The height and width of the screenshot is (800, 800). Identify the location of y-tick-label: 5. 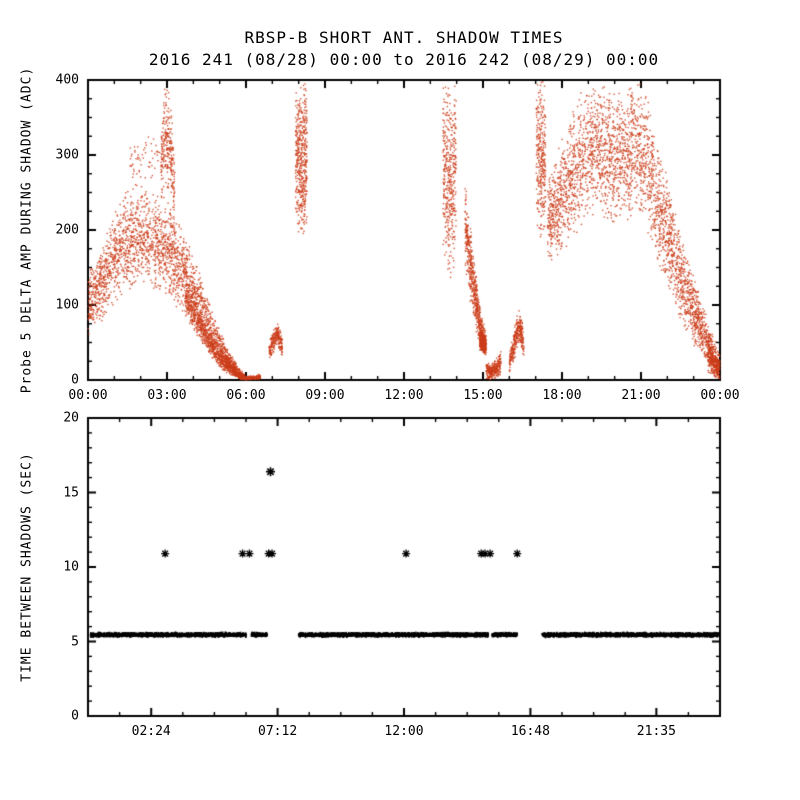
(75, 641).